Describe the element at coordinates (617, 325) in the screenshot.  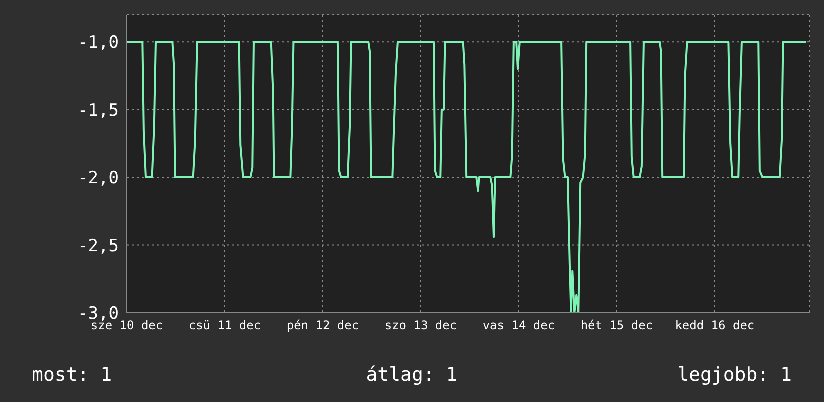
I see `x-tick-label: hét 15 dec` at that location.